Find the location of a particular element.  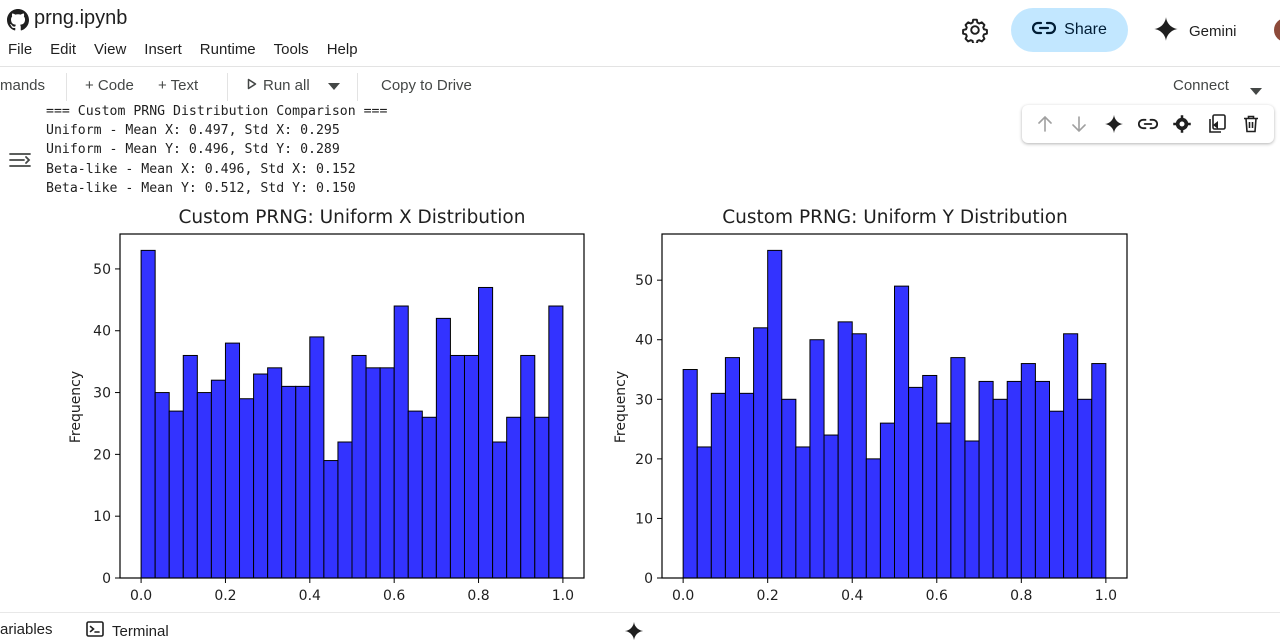

variables-button: ariables is located at coordinates (26, 629).